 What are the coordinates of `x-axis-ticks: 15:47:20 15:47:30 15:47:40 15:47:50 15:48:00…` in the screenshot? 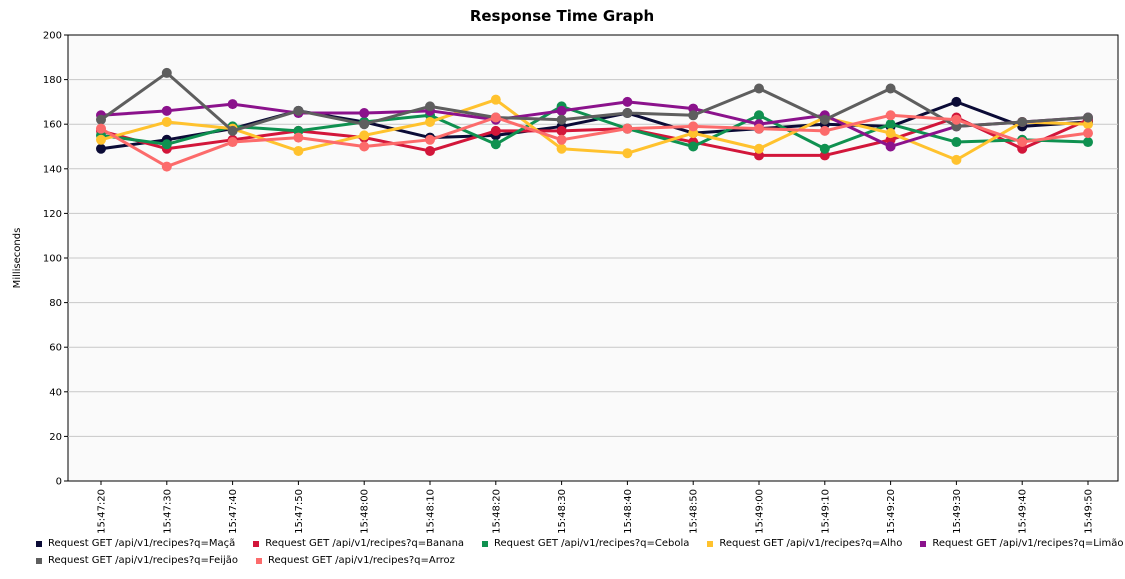 It's located at (596, 507).